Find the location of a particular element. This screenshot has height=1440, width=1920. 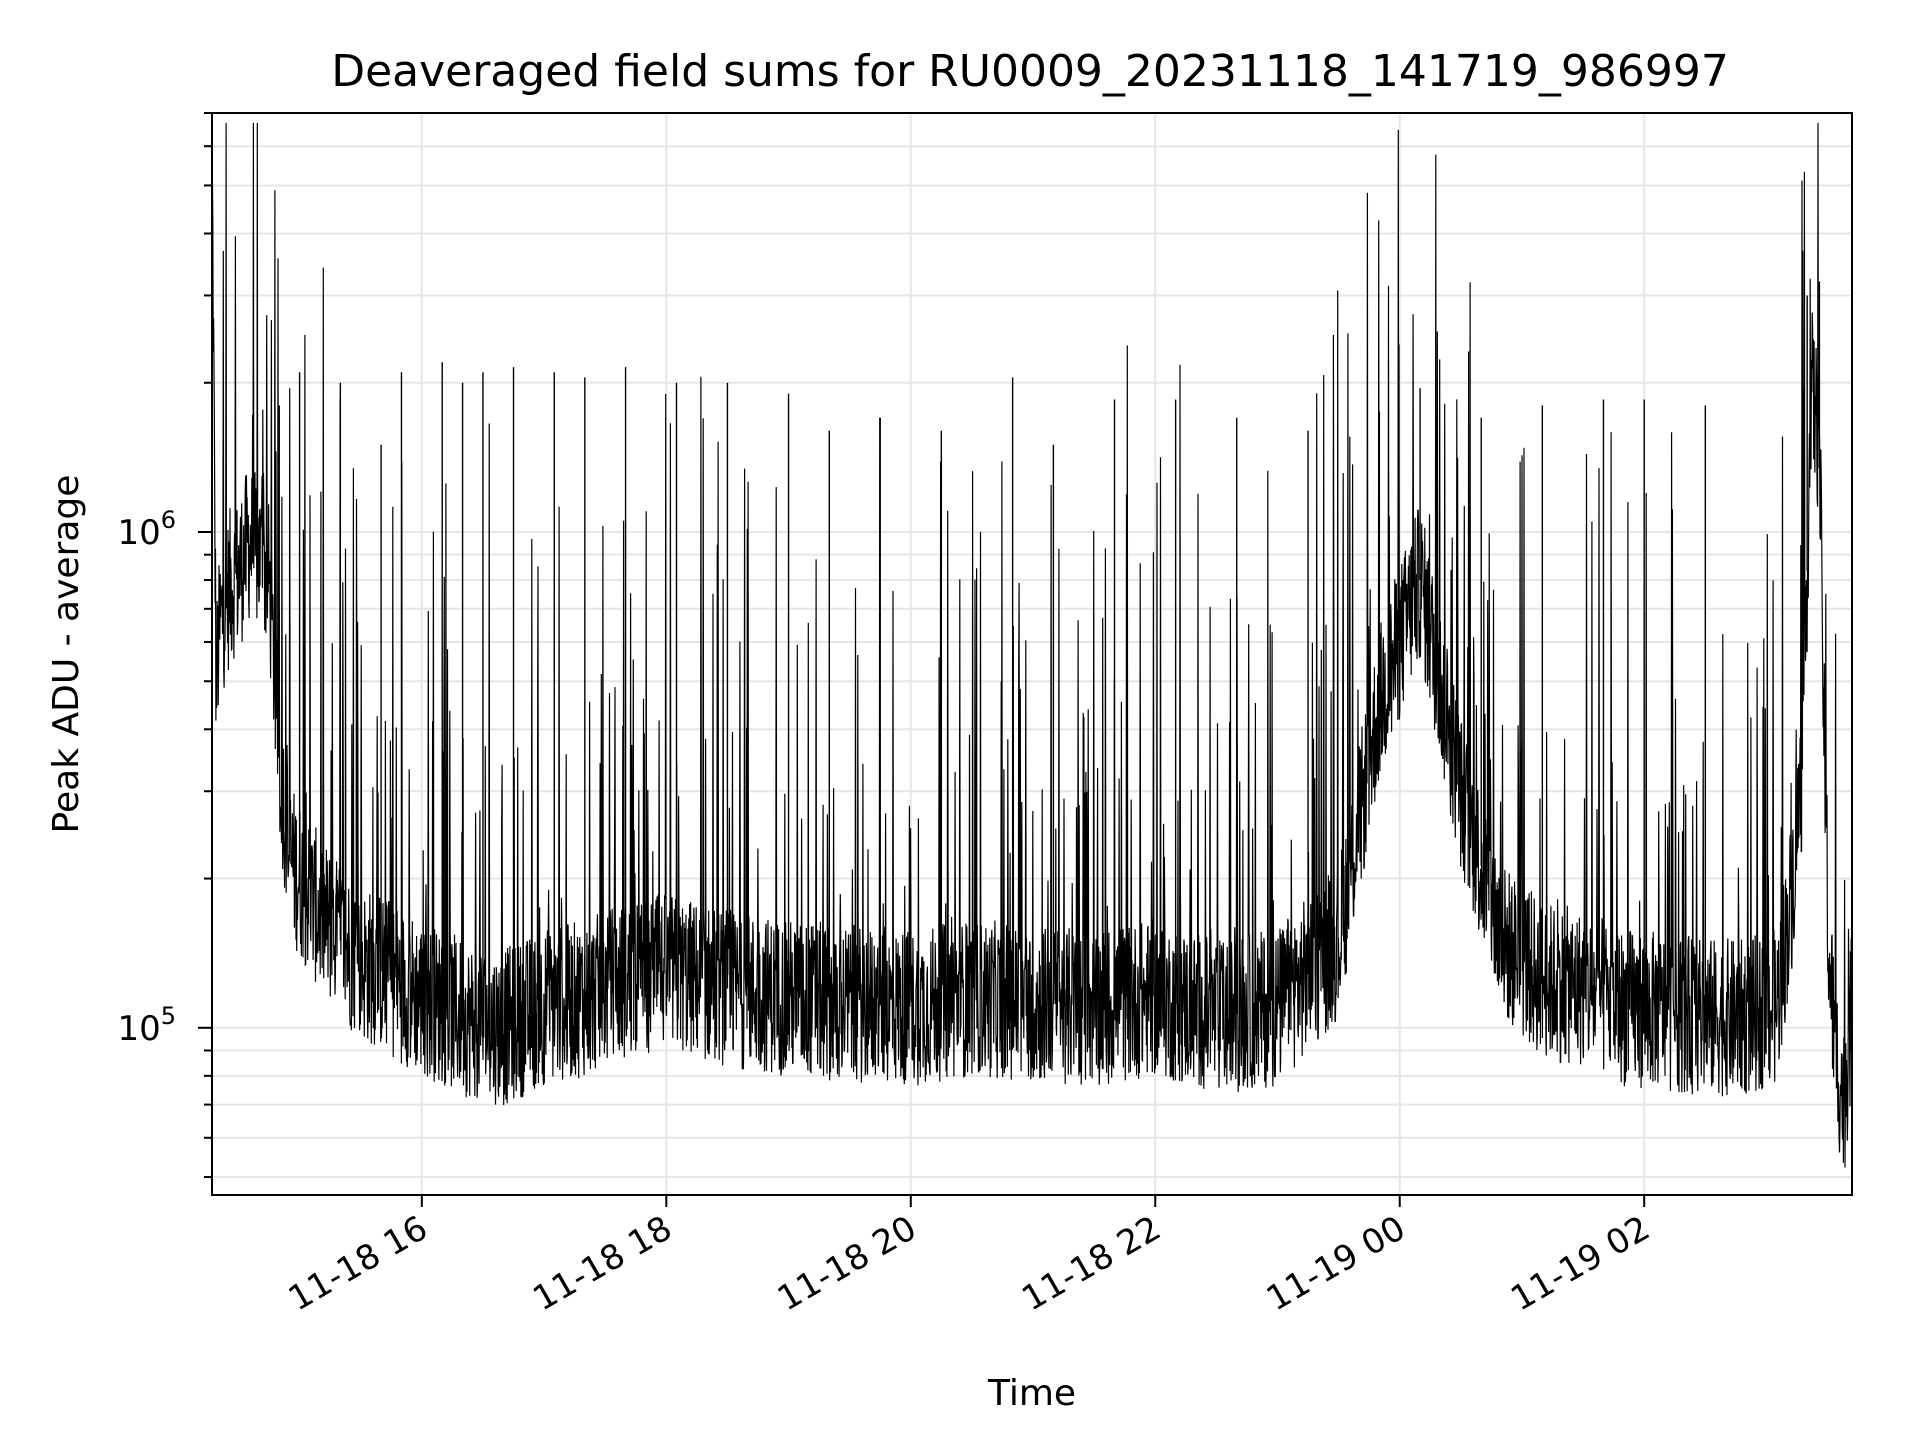

y-tick-exponent: 6 is located at coordinates (168, 520).